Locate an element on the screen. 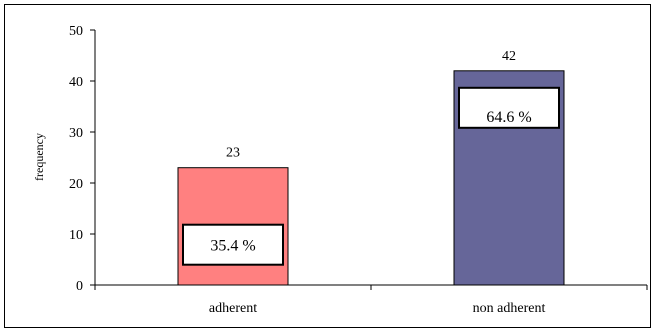 The width and height of the screenshot is (657, 333). data-label: 42 is located at coordinates (509, 56).